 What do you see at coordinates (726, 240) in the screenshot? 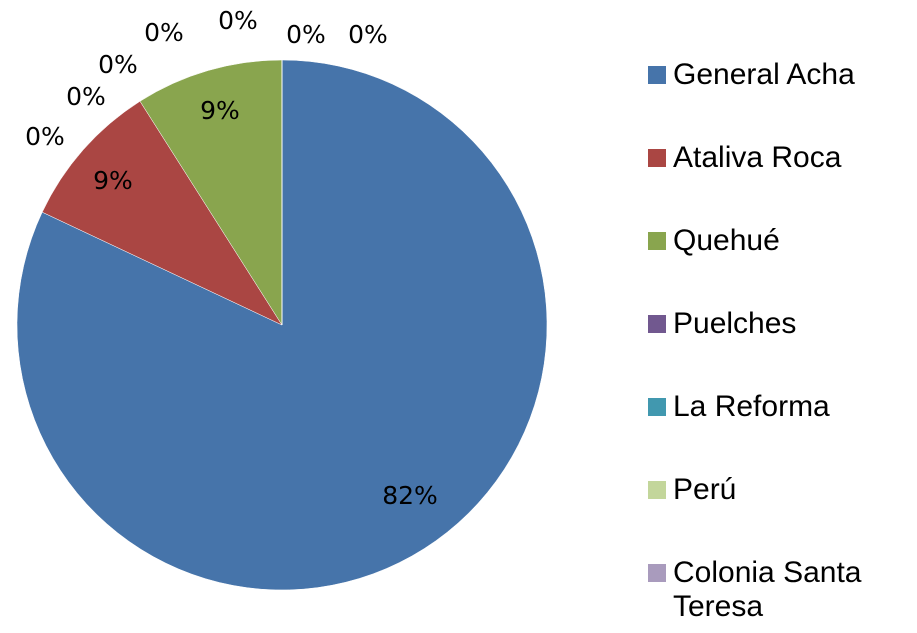
I see `legend-label: Quehué` at bounding box center [726, 240].